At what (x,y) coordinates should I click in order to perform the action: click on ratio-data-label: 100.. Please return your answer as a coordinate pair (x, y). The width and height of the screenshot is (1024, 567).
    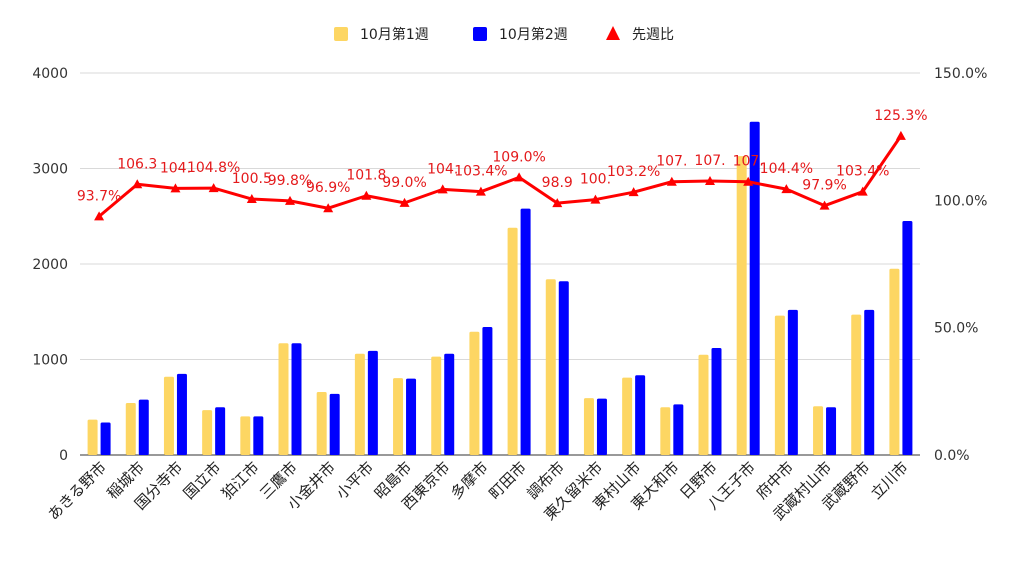
    Looking at the image, I should click on (595, 180).